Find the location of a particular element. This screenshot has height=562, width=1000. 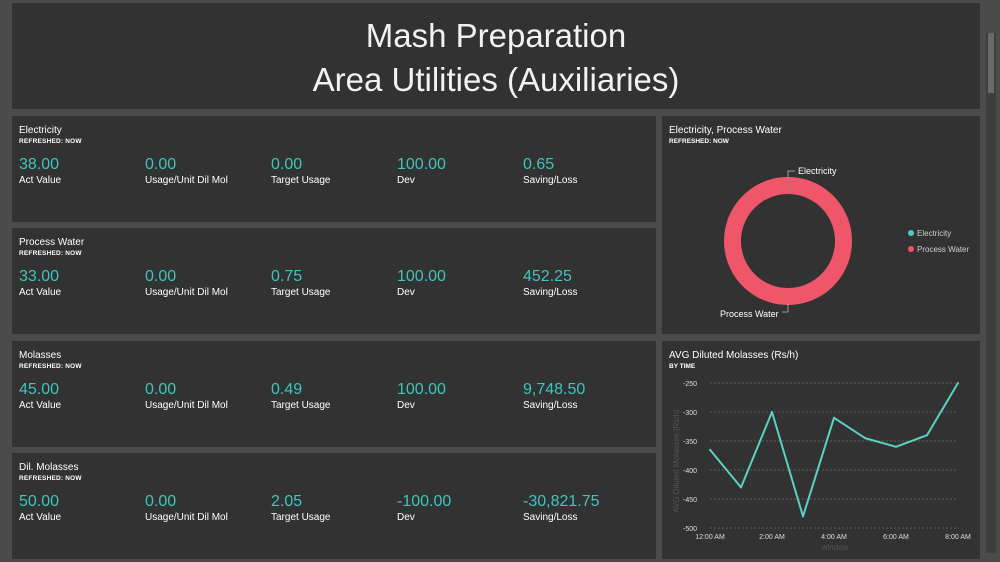

vertical-scrollbar is located at coordinates (991, 293).